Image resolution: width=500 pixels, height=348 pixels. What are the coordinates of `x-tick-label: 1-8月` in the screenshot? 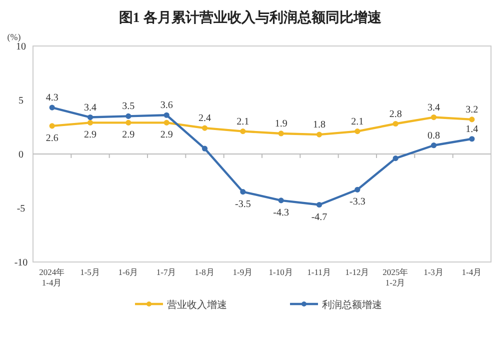 It's located at (204, 272).